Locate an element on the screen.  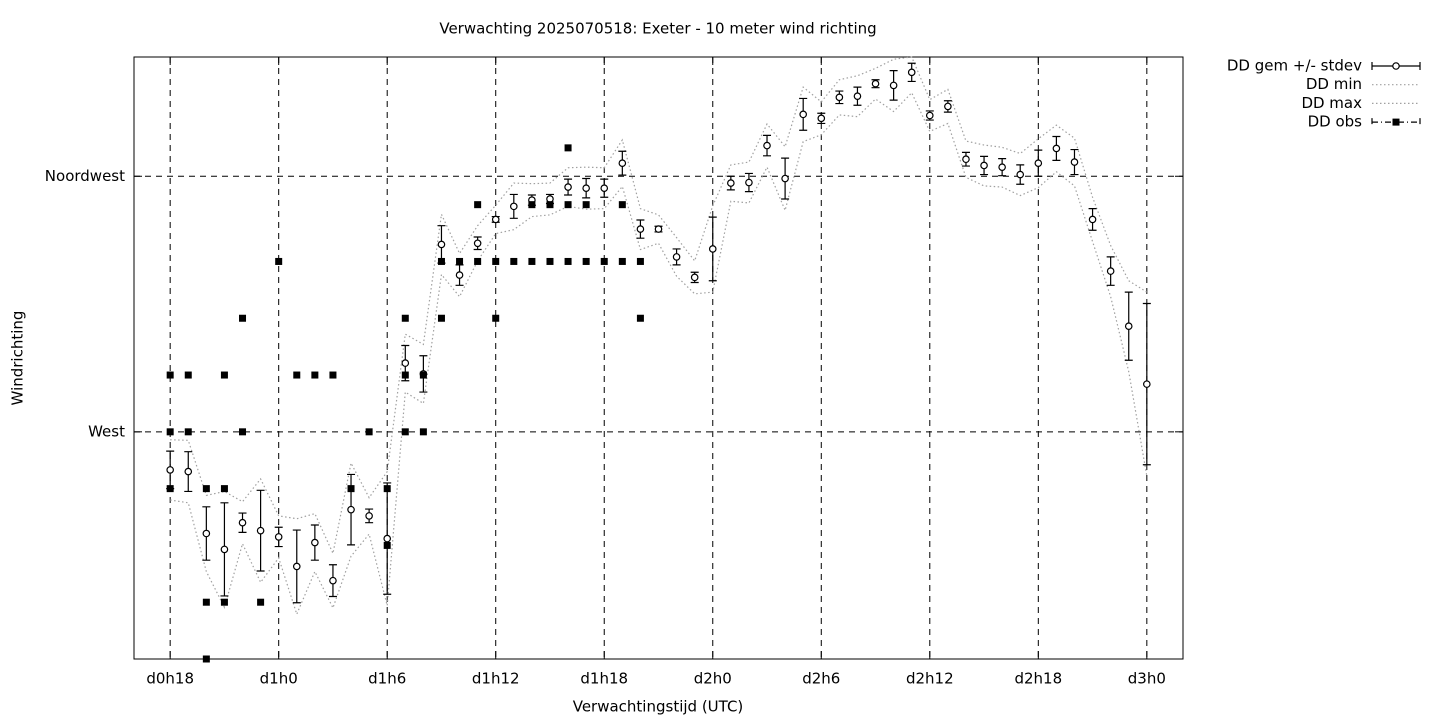
x-tick-label: d2h12 is located at coordinates (930, 679).